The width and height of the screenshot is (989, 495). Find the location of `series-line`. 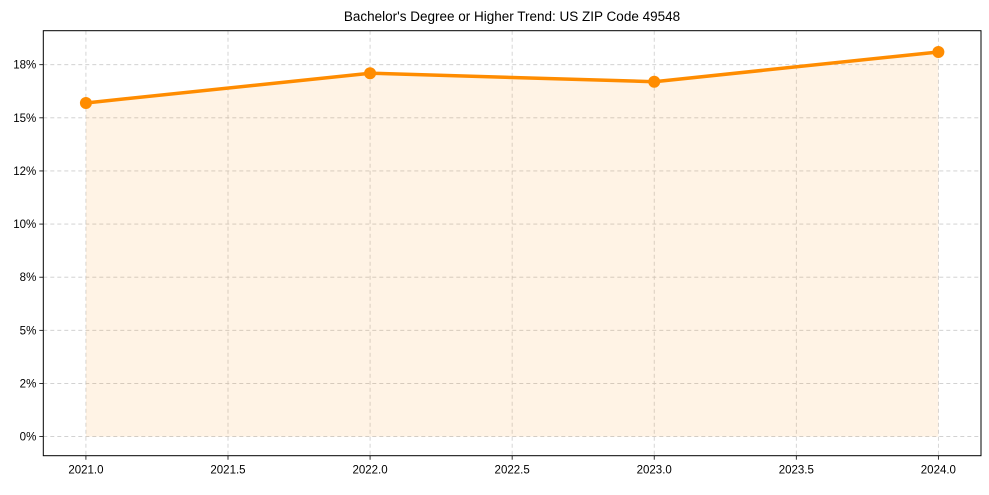

series-line is located at coordinates (512, 77).